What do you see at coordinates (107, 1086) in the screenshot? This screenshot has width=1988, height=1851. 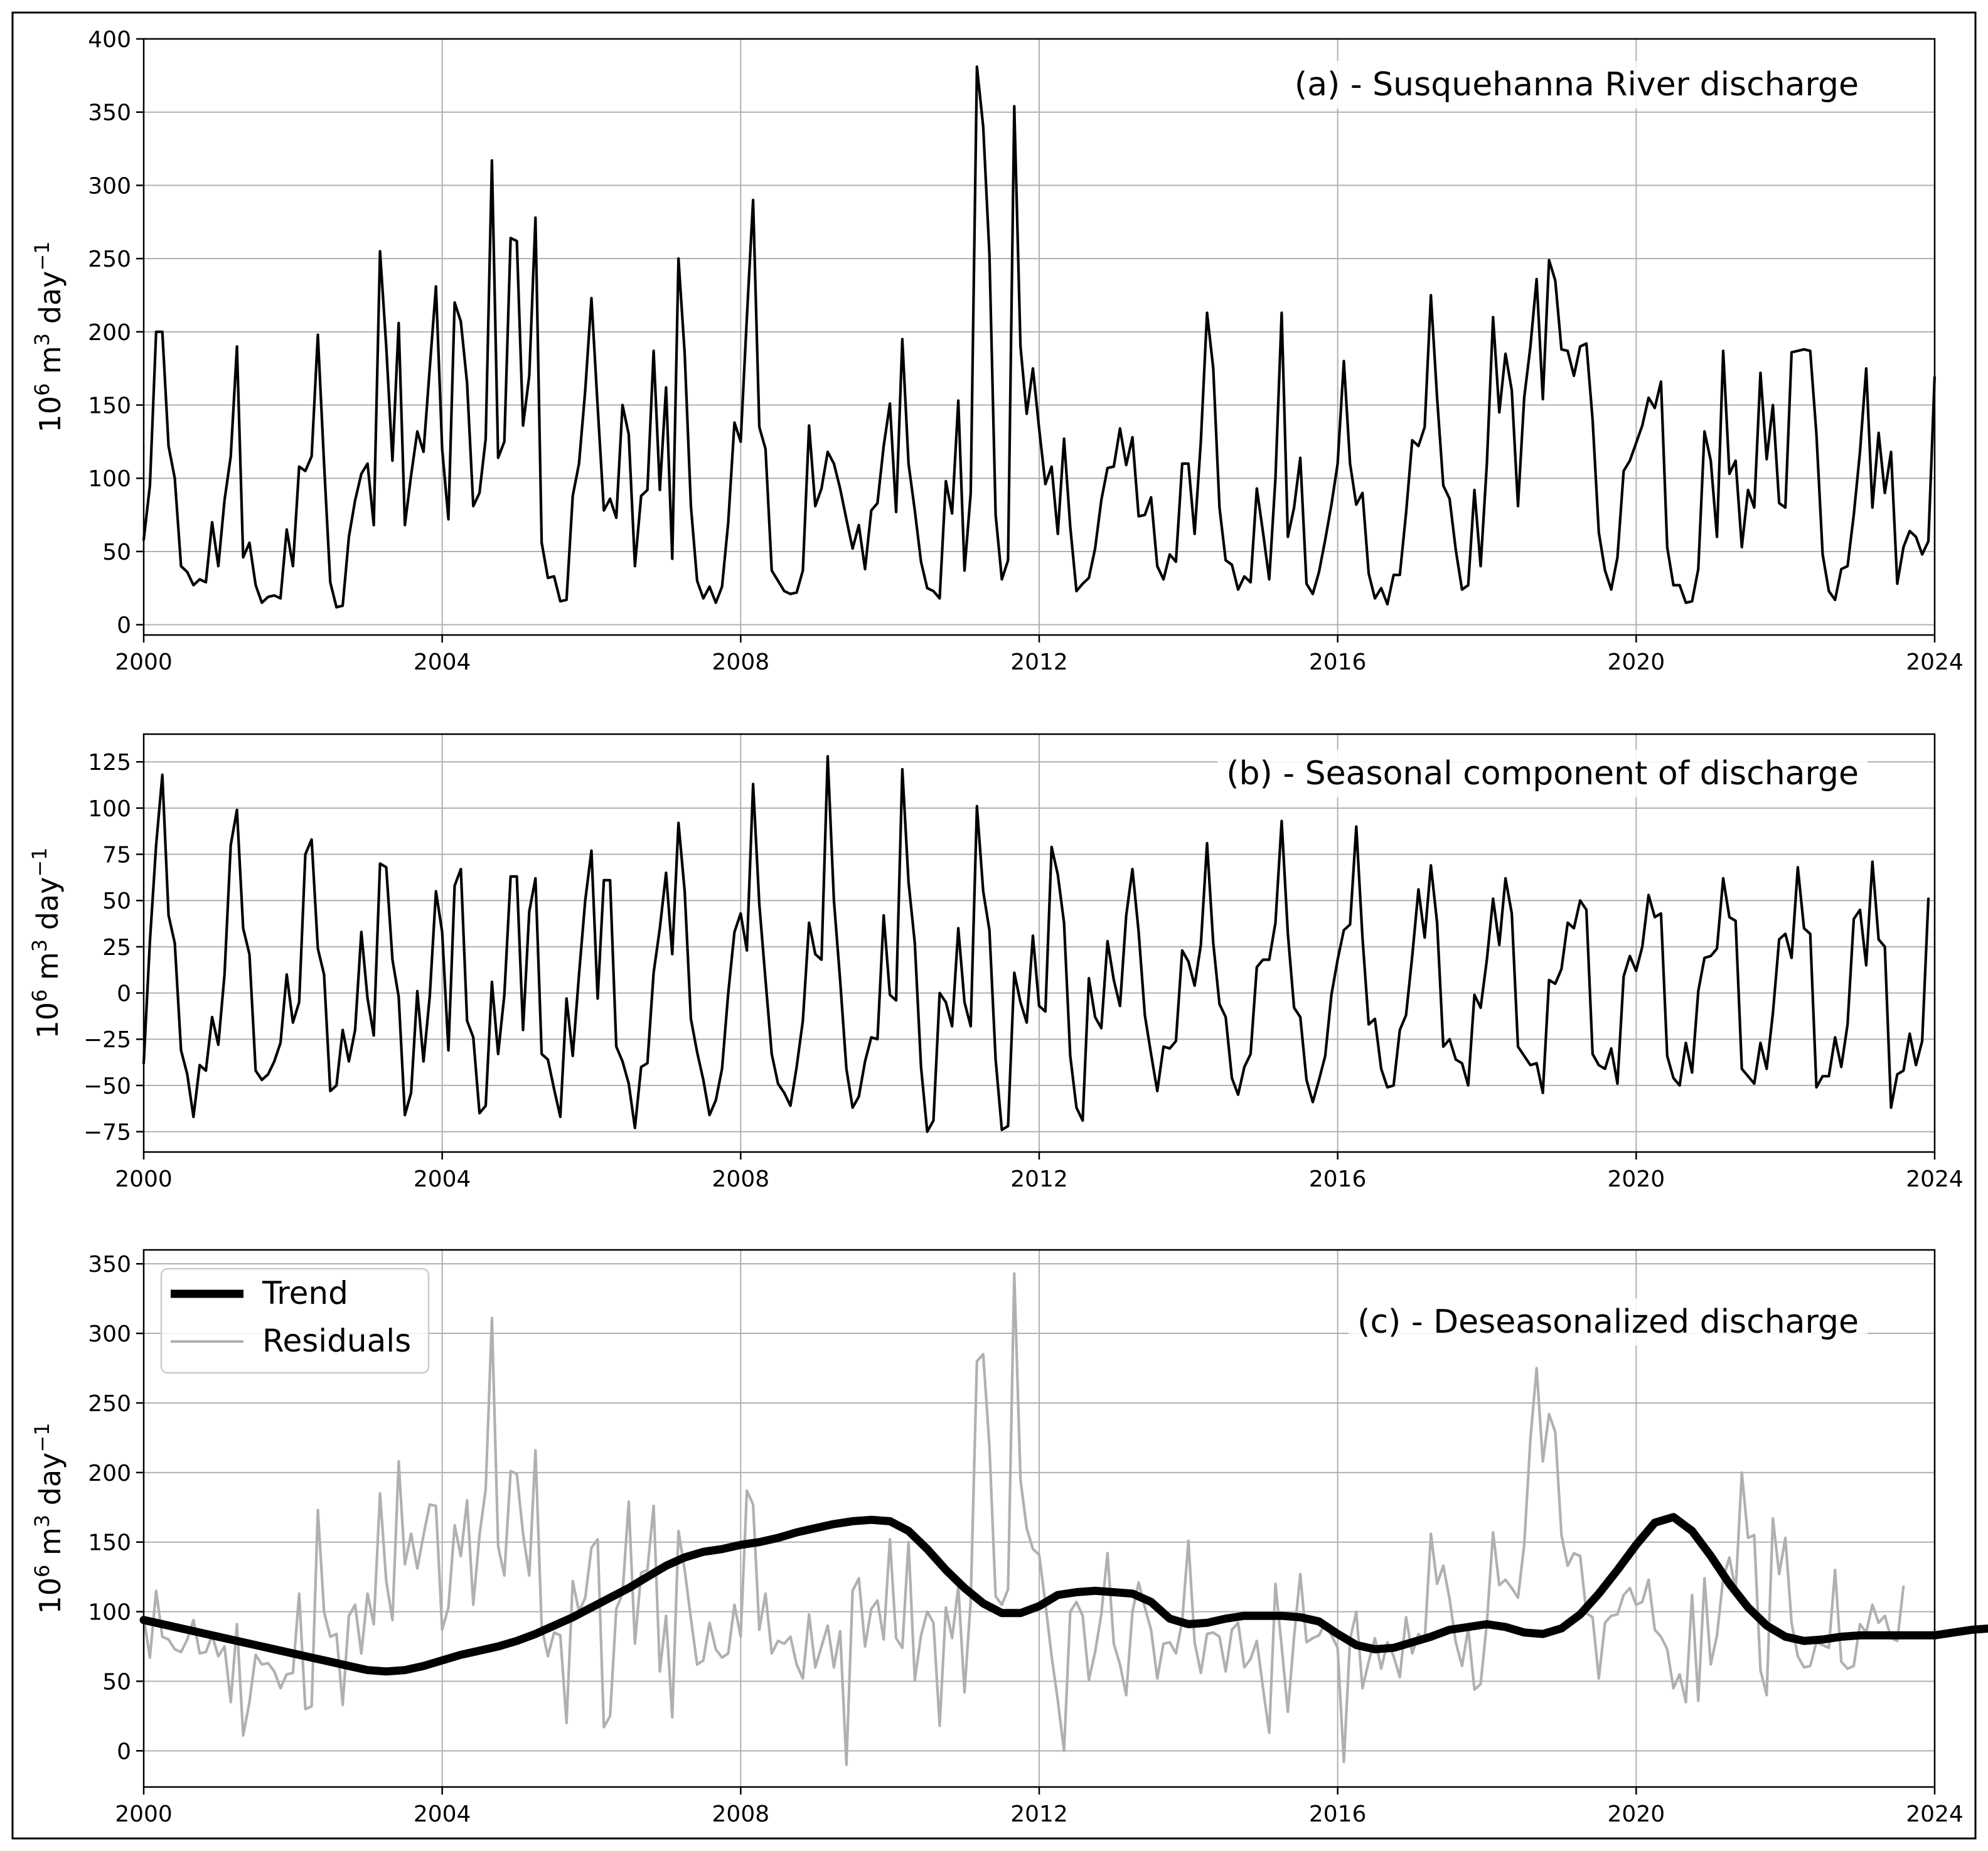 I see `panel-b-y-tick-label: −50` at bounding box center [107, 1086].